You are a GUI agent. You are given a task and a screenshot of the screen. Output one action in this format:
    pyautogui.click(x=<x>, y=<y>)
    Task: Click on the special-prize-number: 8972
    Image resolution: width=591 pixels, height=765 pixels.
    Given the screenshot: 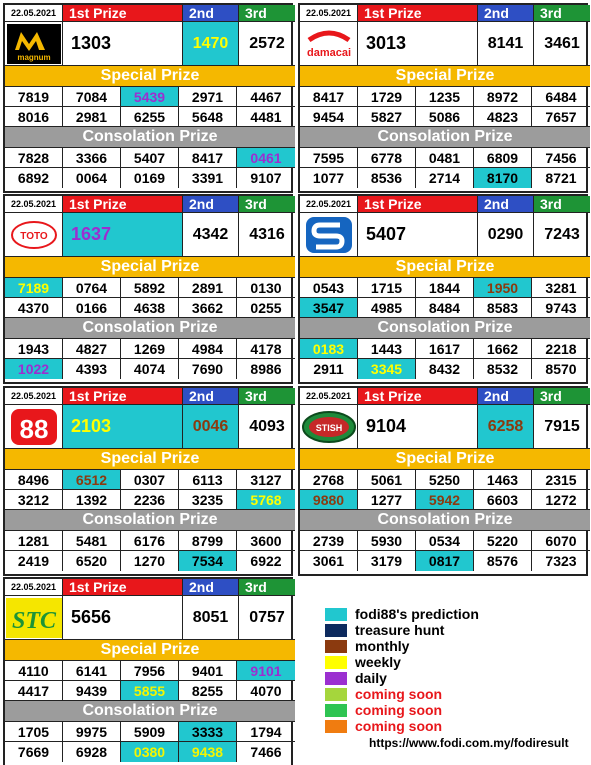 What is the action you would take?
    pyautogui.click(x=503, y=96)
    